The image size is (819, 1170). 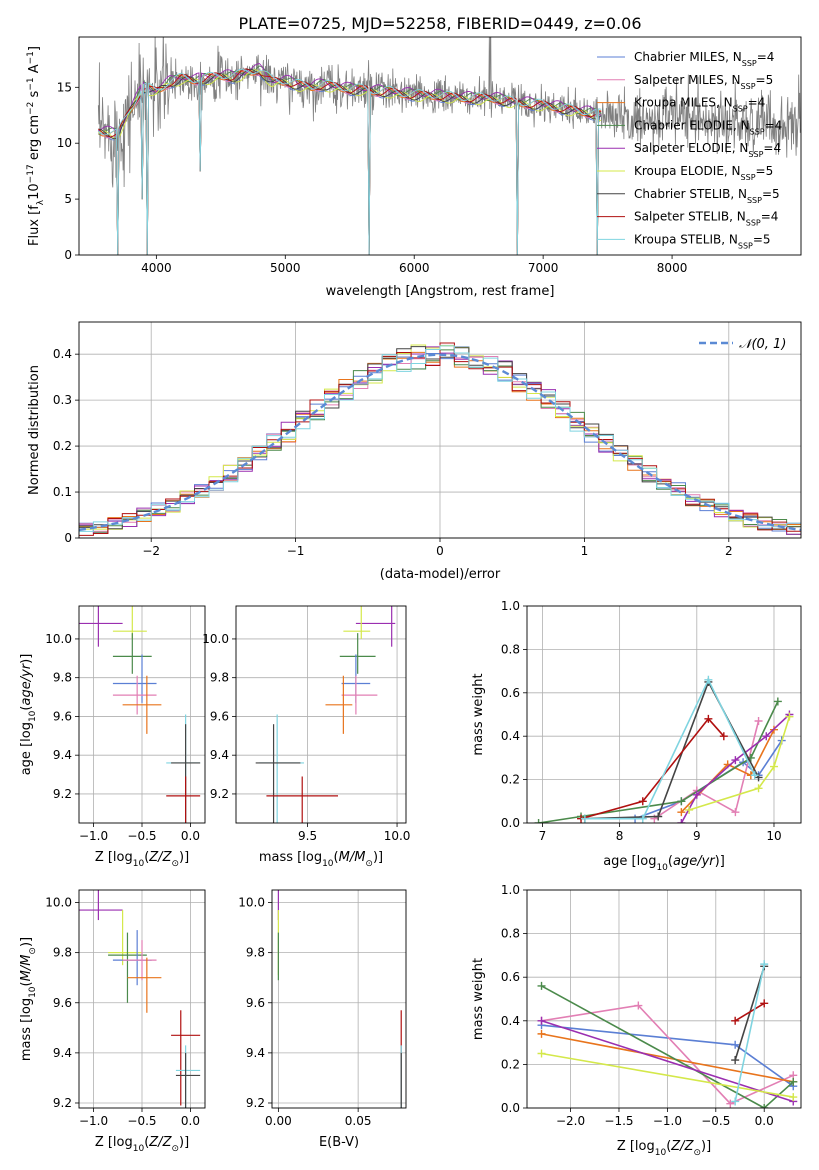 What do you see at coordinates (339, 1142) in the screenshot?
I see `x-axis-label: E(B-V)` at bounding box center [339, 1142].